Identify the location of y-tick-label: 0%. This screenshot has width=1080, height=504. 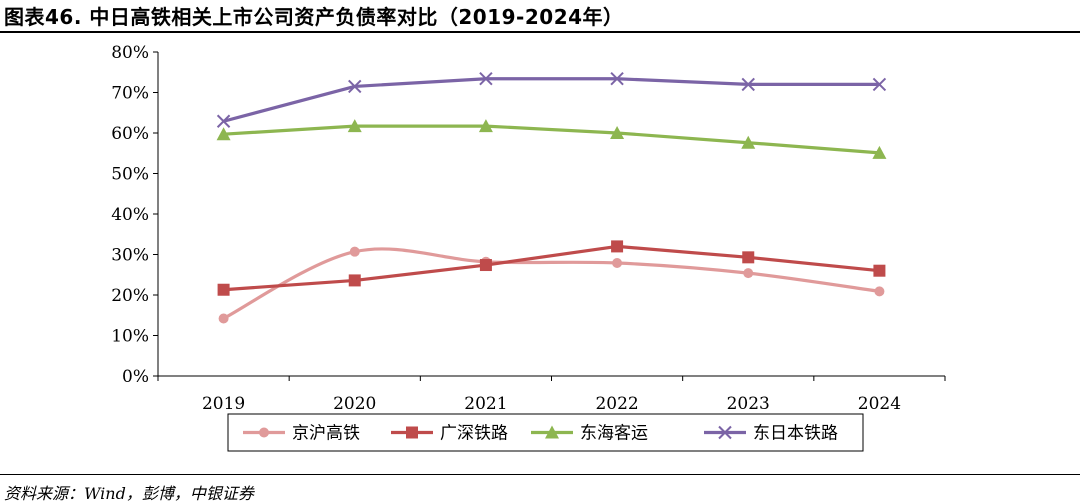
(135, 377).